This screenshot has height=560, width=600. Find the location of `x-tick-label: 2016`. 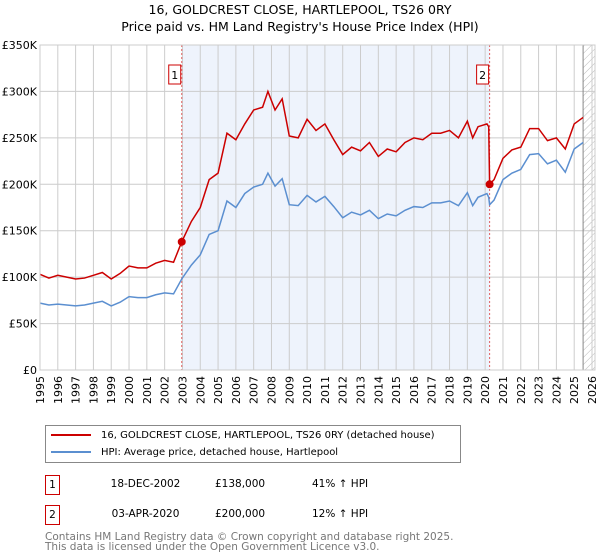

x-tick-label: 2016 is located at coordinates (414, 390).